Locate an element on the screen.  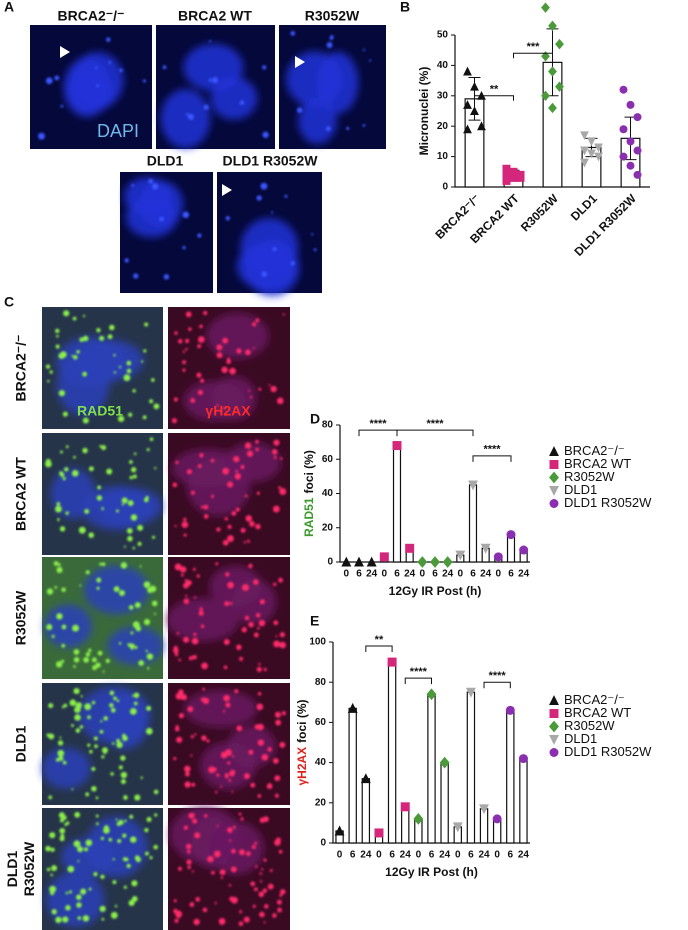
panel-letter: C is located at coordinates (9, 302).